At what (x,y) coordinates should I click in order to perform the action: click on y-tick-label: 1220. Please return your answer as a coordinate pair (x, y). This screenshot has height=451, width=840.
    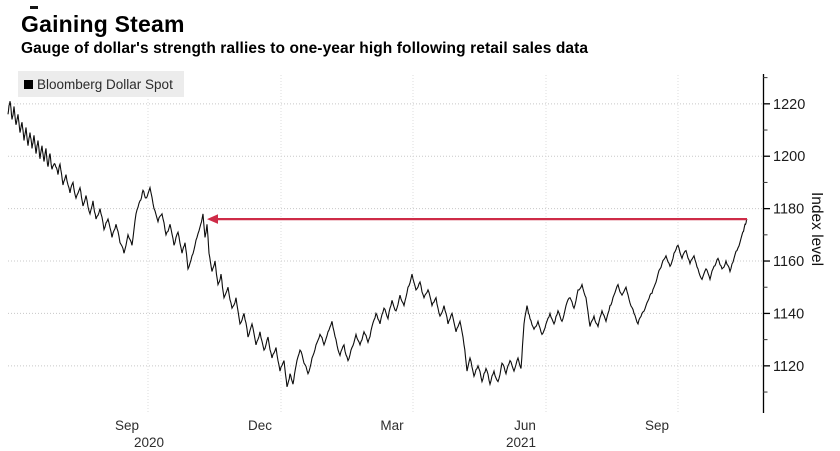
    Looking at the image, I should click on (789, 105).